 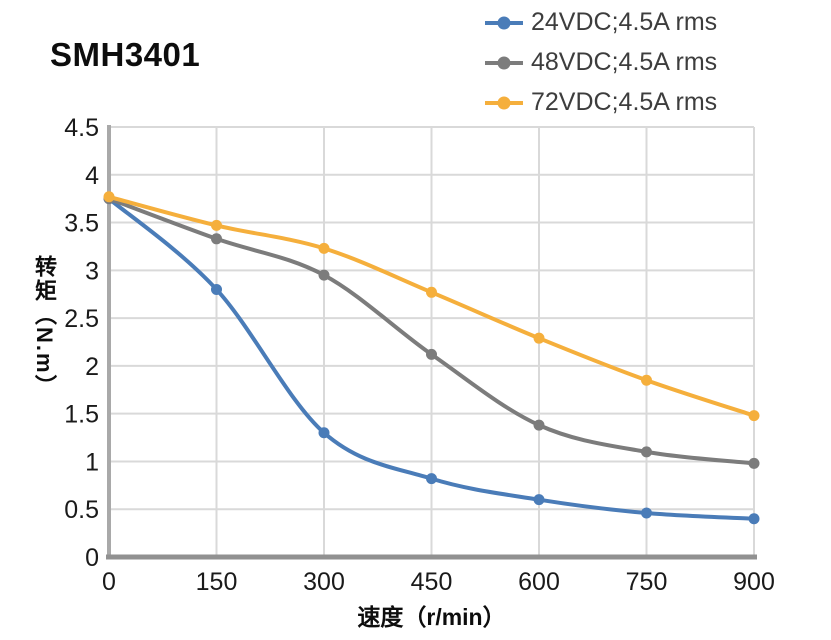 What do you see at coordinates (624, 22) in the screenshot?
I see `legend-label: 24VDC;4.5A rms` at bounding box center [624, 22].